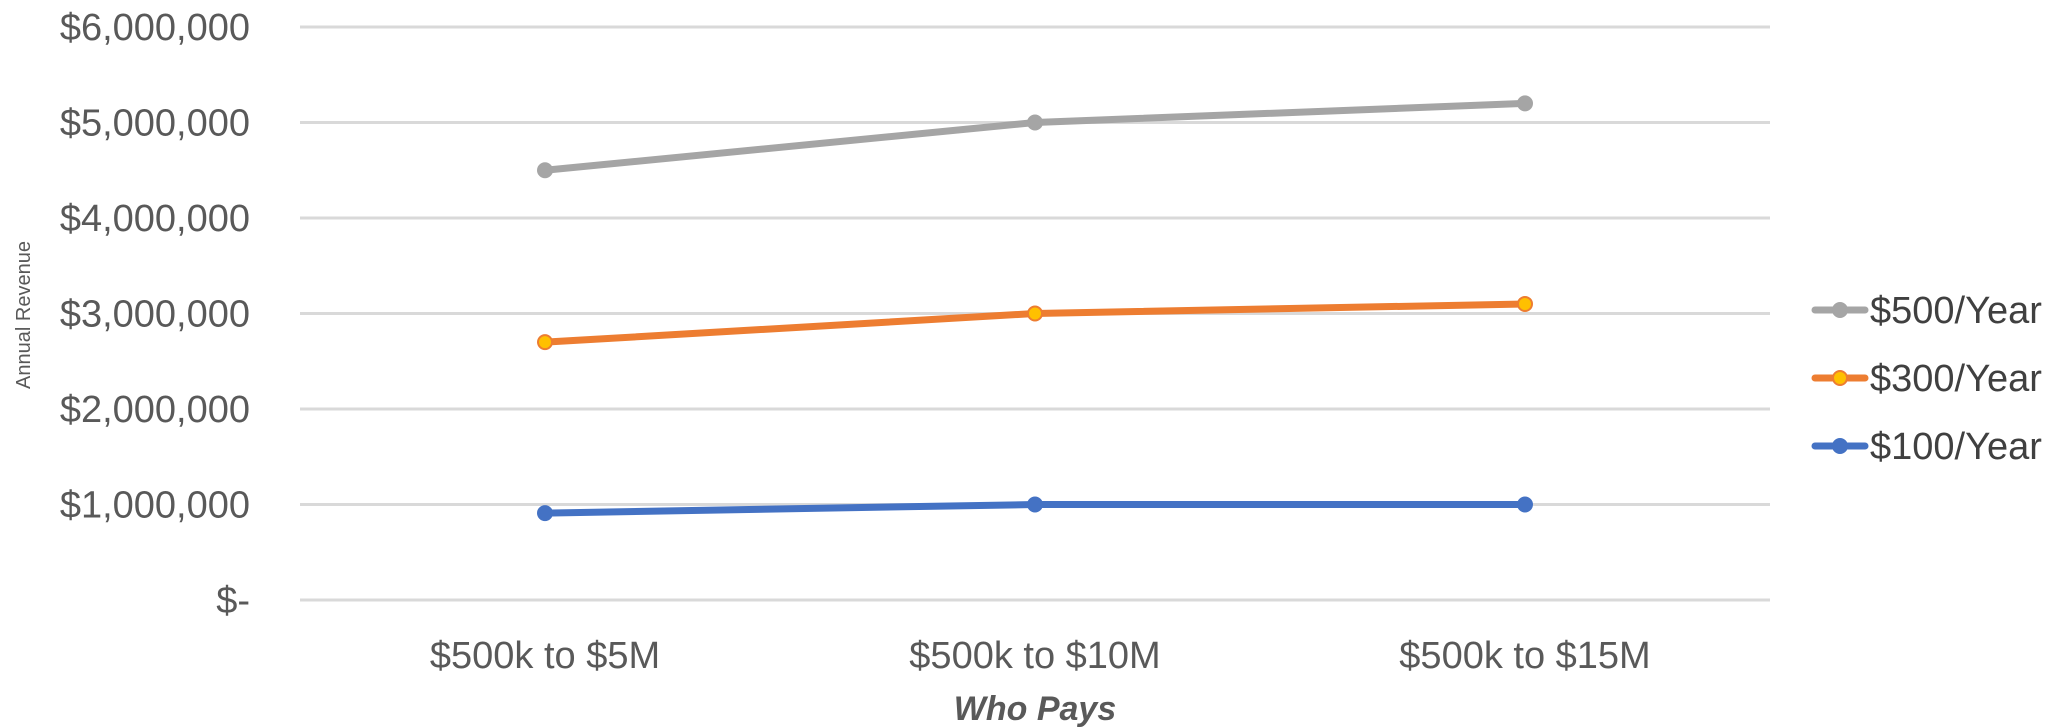  I want to click on x-axis-ticks: $500k to $5M $500k to $10M $500k to $15M, so click(1040, 656).